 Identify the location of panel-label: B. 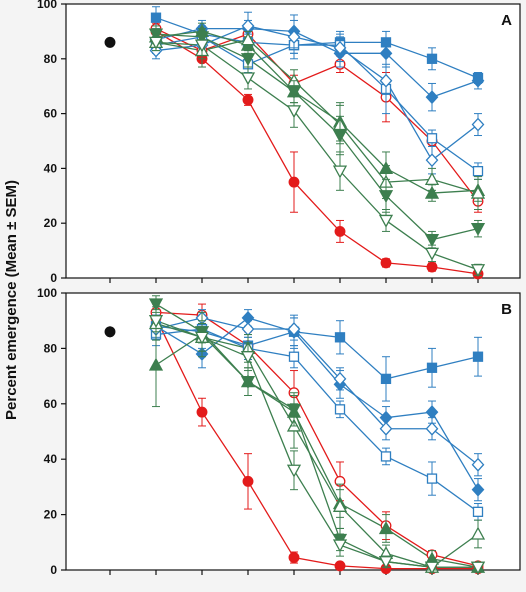
(506, 309).